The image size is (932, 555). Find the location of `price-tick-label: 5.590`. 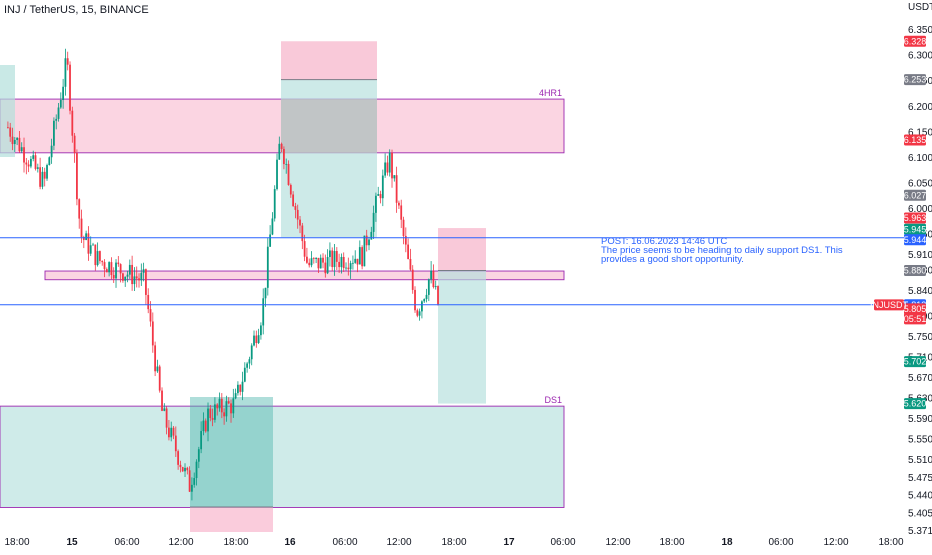

price-tick-label: 5.590 is located at coordinates (920, 419).